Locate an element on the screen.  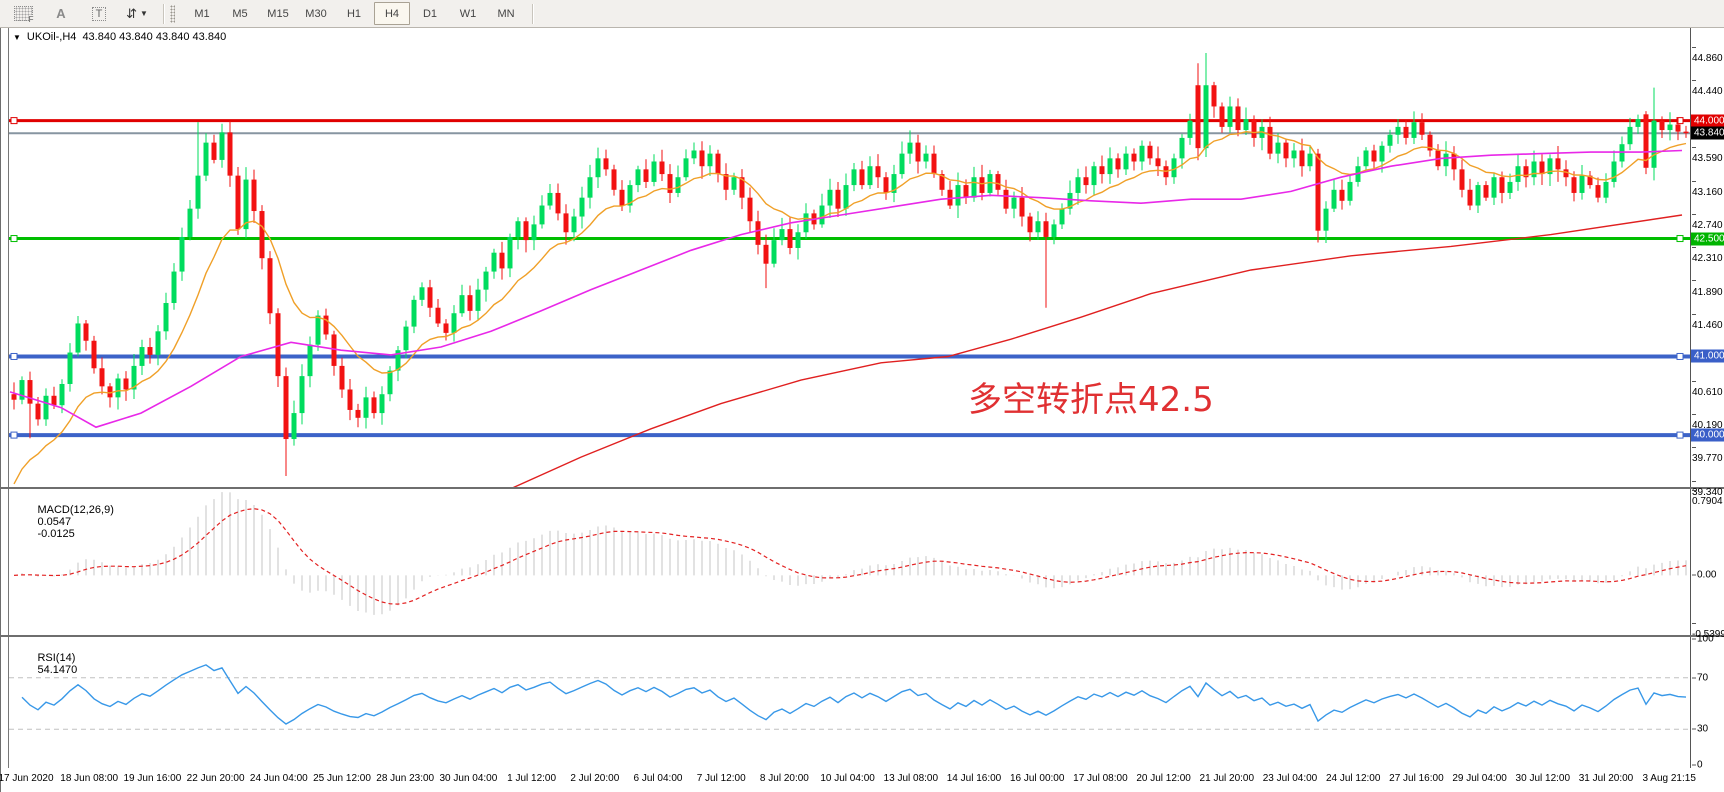
chart-text-annotation: 多空转折点42.5 is located at coordinates (1091, 400).